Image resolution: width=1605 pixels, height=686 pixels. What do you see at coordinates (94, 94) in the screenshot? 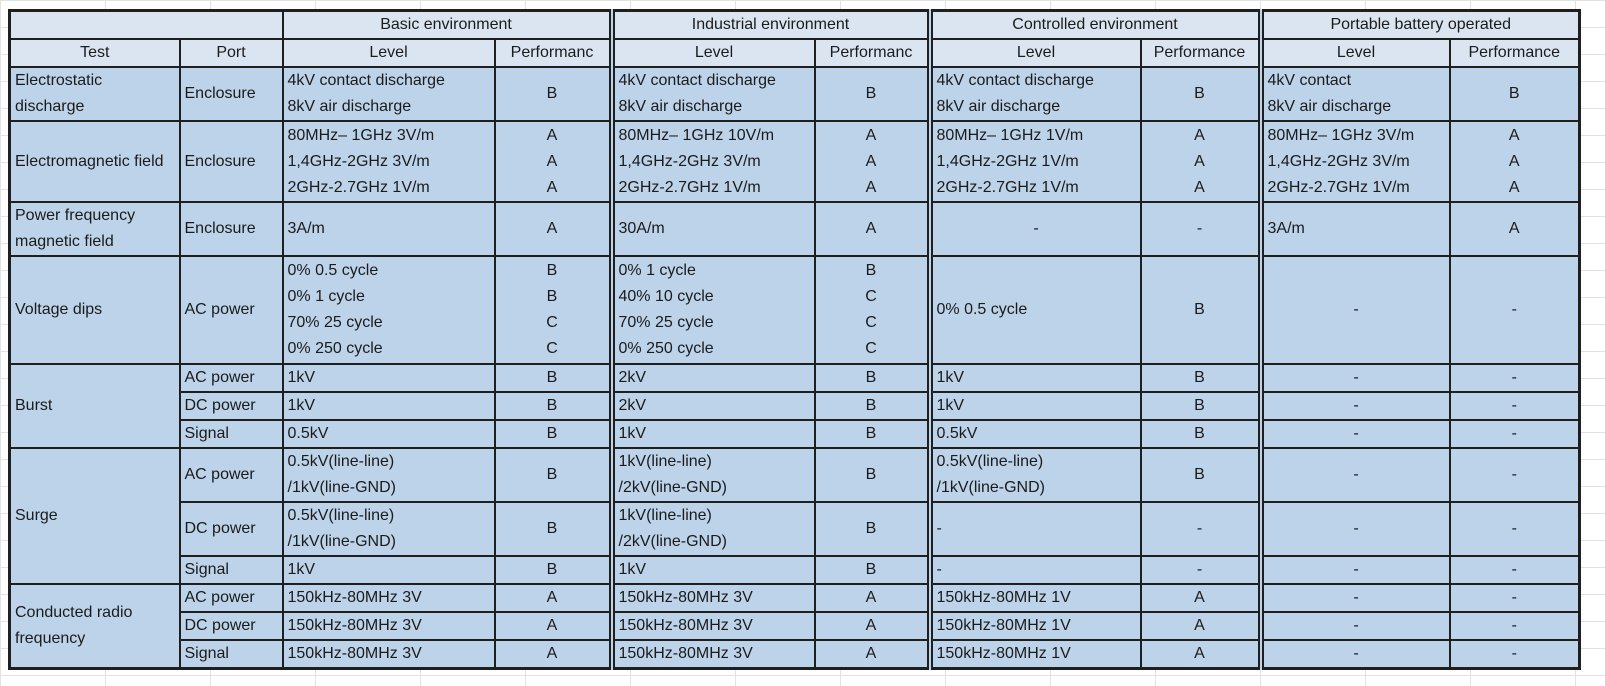
I see `test-cell: Electrostatic discharge` at bounding box center [94, 94].